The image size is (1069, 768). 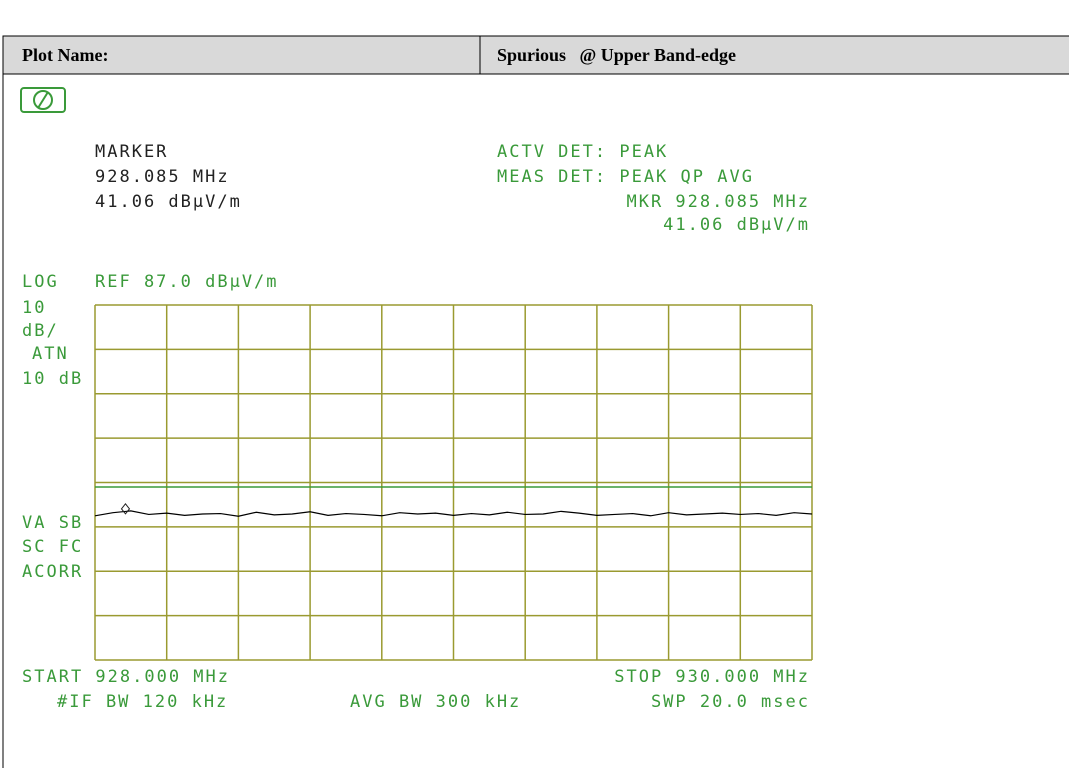 I want to click on if-bw: #IF BW 120 kHz, so click(x=142, y=702).